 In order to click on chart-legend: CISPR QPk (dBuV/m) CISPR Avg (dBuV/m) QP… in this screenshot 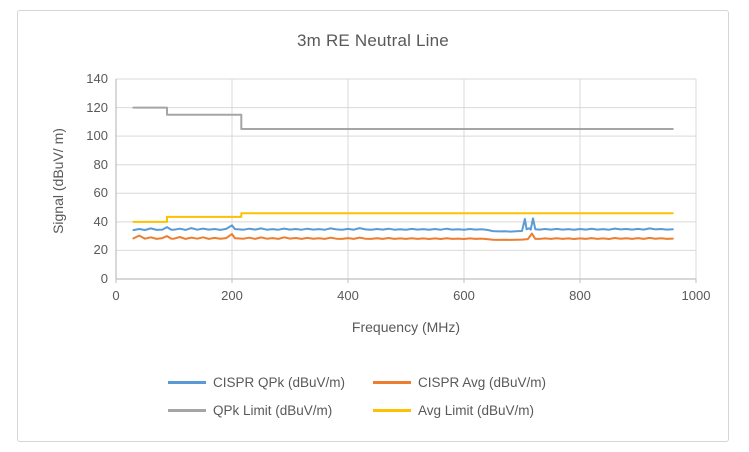, I will do `click(373, 396)`.